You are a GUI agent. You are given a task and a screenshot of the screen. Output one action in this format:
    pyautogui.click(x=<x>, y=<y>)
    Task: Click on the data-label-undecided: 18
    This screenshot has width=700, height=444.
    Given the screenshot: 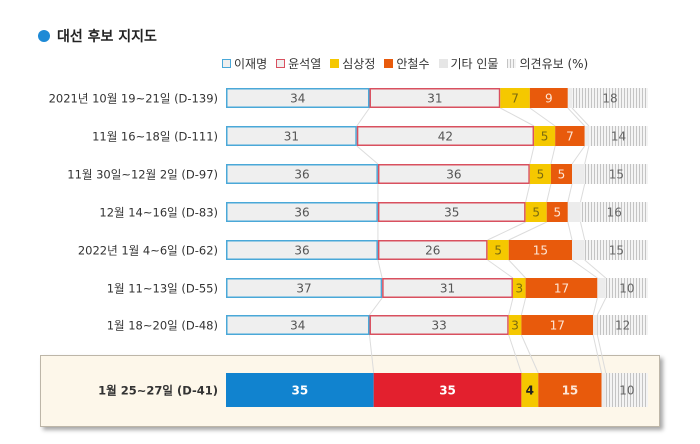 What is the action you would take?
    pyautogui.click(x=609, y=99)
    